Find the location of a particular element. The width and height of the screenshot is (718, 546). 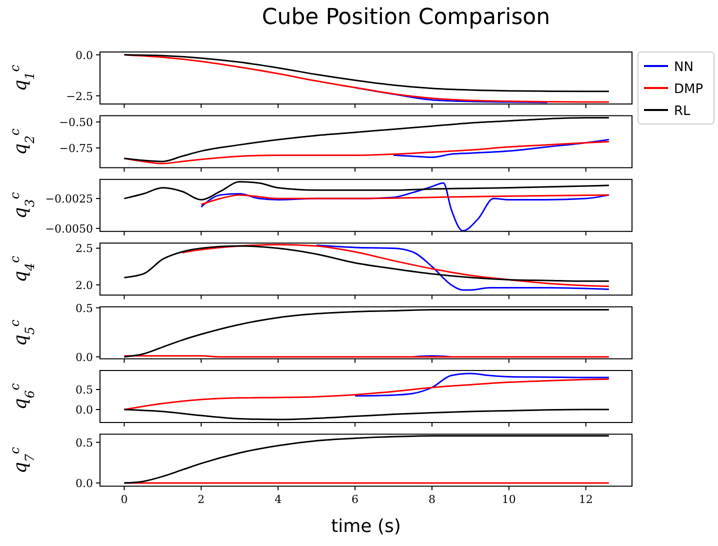

legend-label: DMP is located at coordinates (689, 89).